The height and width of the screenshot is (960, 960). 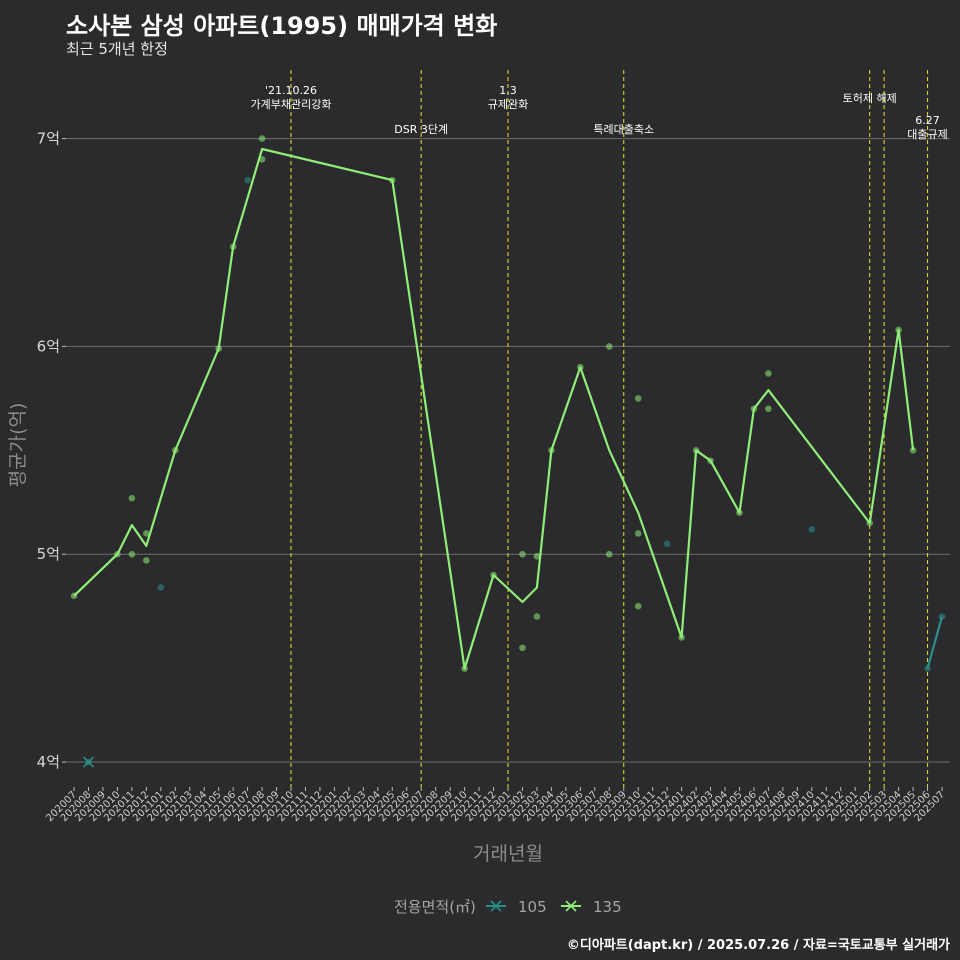 What do you see at coordinates (291, 90) in the screenshot?
I see `event-label: '21.10.26` at bounding box center [291, 90].